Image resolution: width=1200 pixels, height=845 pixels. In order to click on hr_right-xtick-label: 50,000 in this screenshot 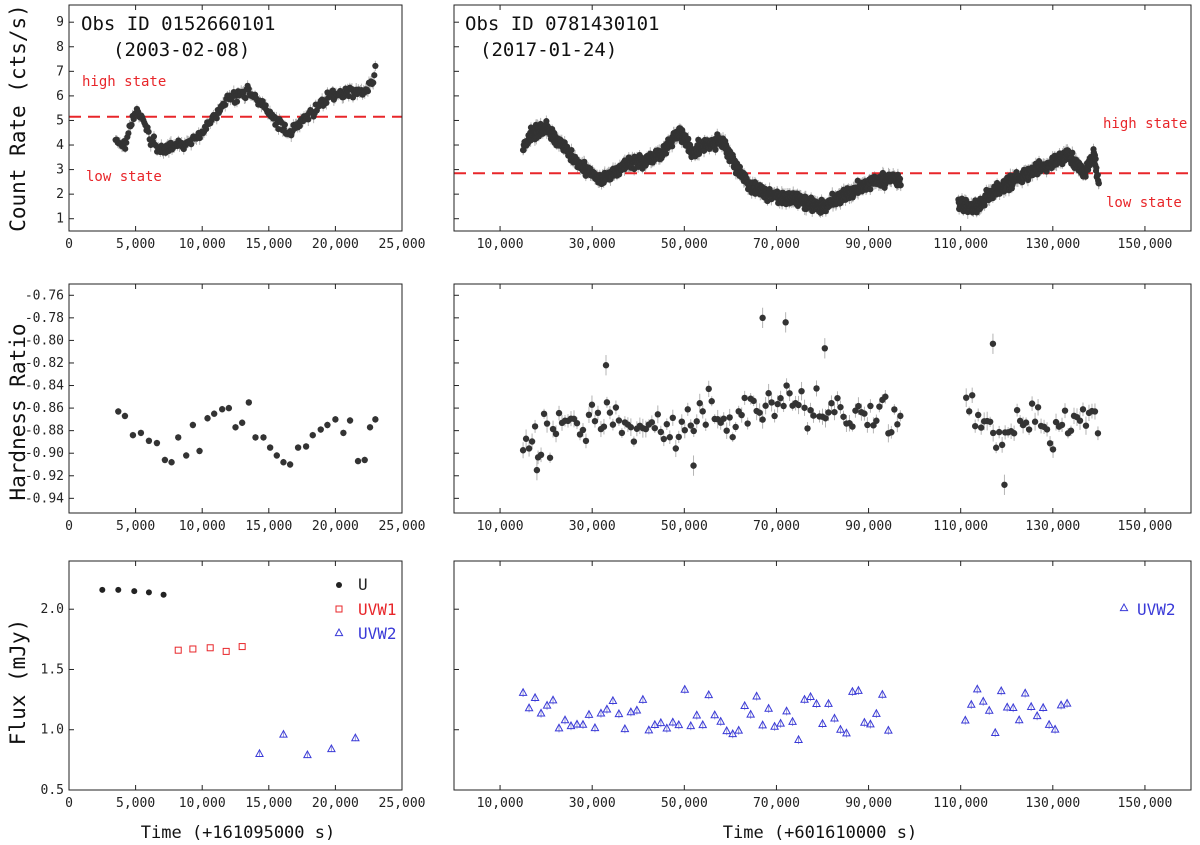, I will do `click(684, 526)`.